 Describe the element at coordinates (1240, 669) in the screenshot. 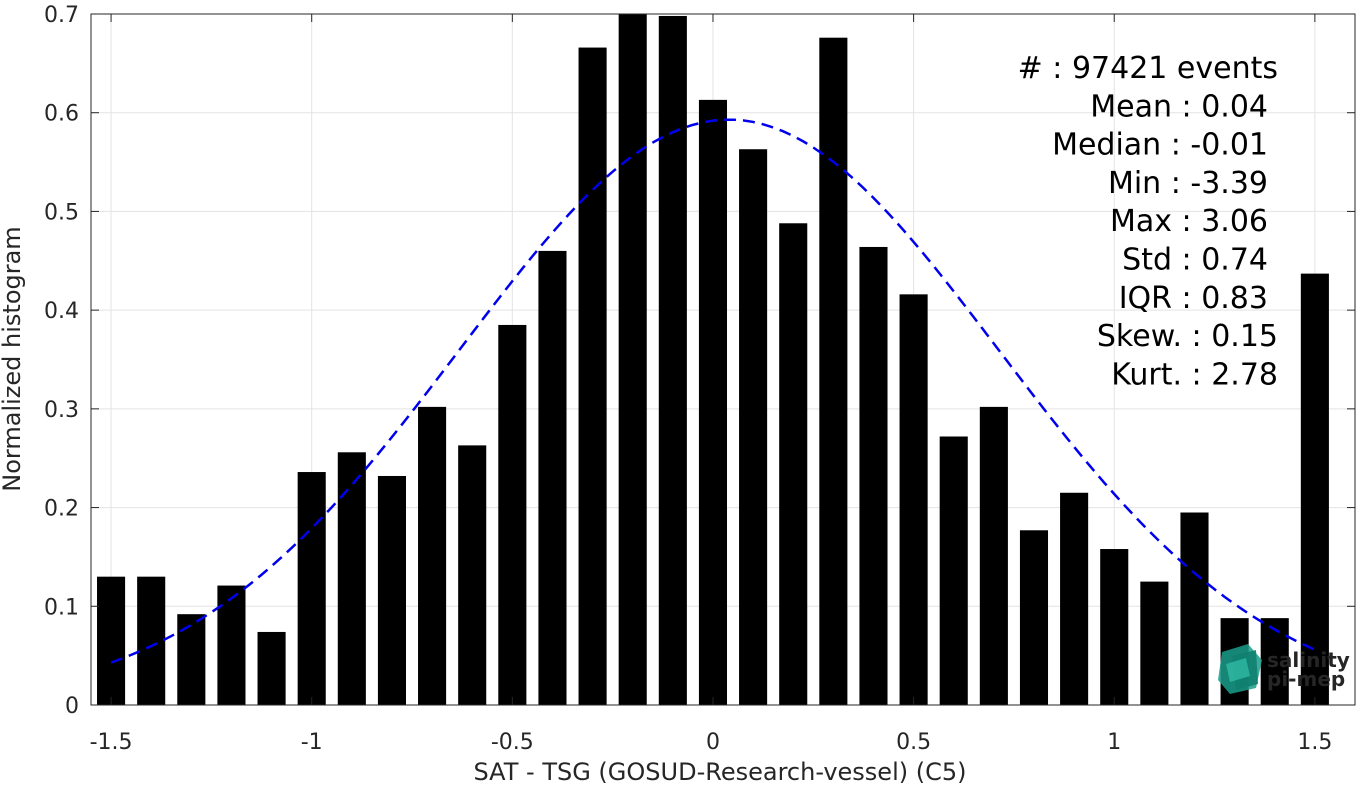

I see `logo-mark-icon` at that location.